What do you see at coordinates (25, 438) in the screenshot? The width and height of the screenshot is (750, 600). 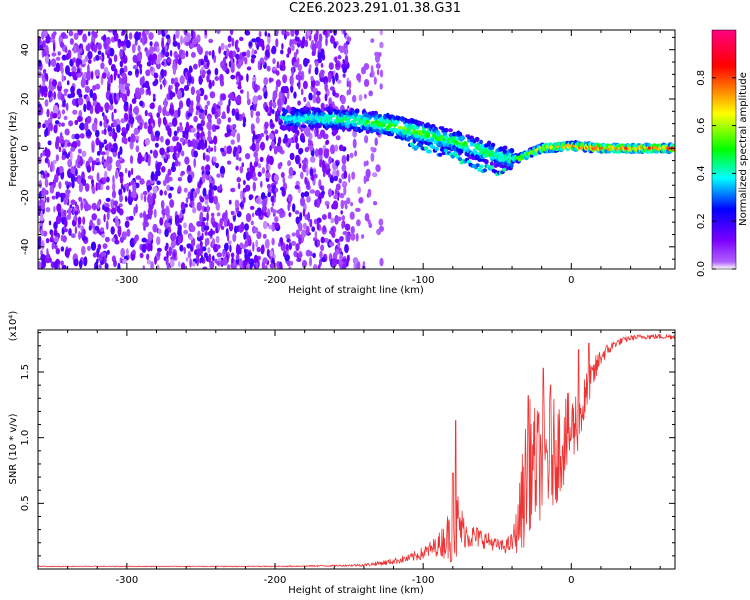 I see `y-tick-label: 1.0` at bounding box center [25, 438].